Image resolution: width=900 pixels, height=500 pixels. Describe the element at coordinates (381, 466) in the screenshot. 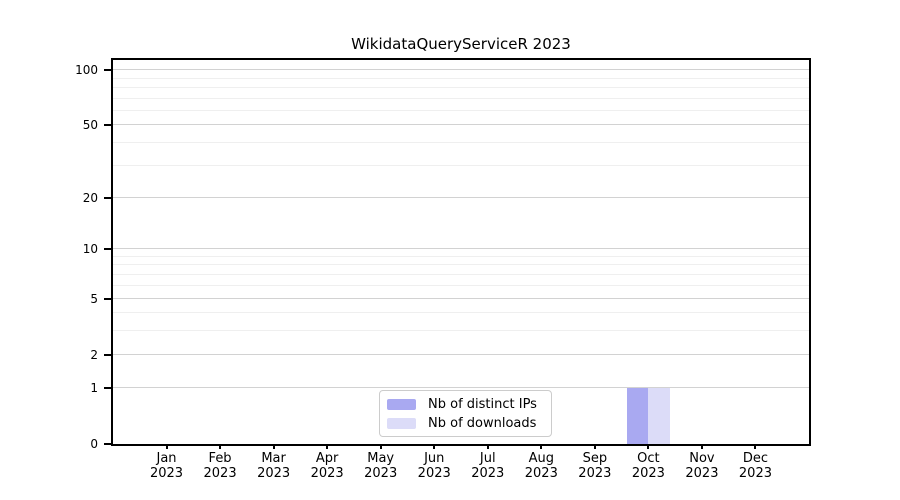

I see `x-tick-label: May 2023` at that location.